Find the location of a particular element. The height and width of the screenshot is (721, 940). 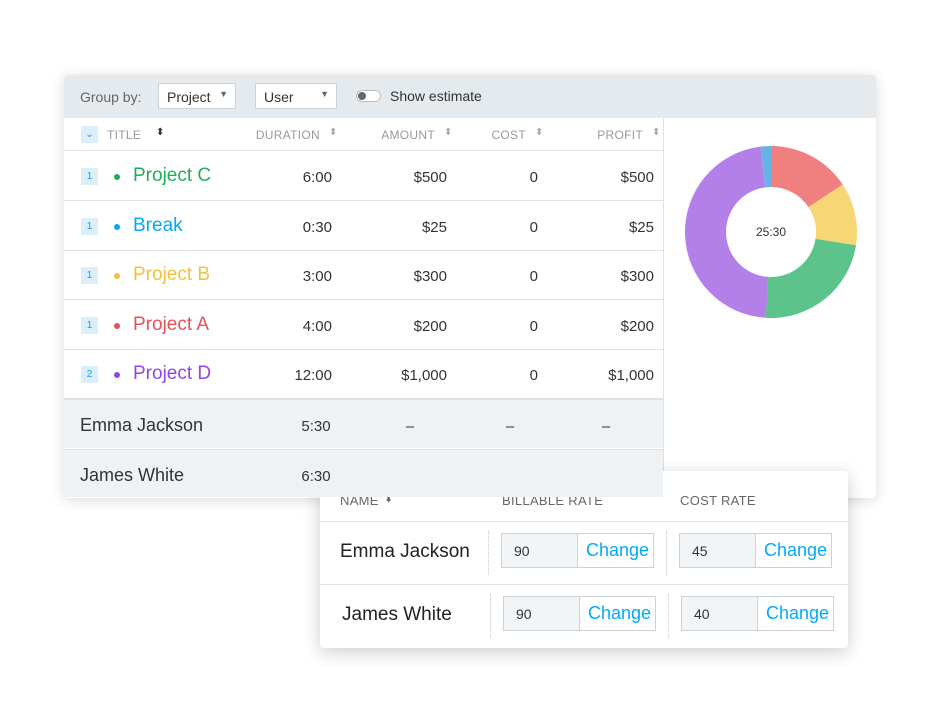

expand-button: ⌄ is located at coordinates (89, 134).